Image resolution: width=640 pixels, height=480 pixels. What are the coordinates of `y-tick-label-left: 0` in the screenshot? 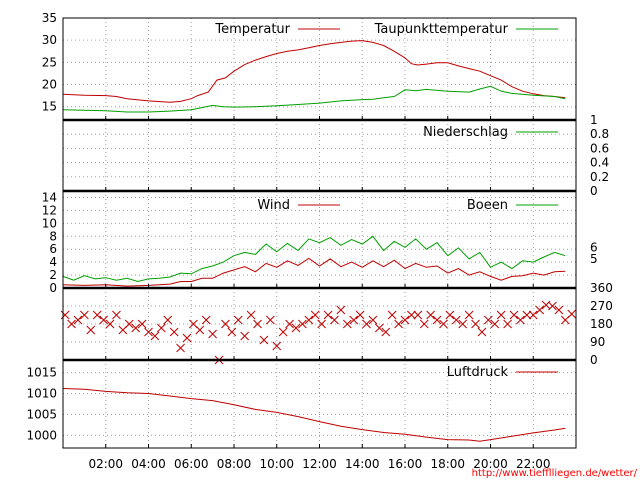 It's located at (53, 288).